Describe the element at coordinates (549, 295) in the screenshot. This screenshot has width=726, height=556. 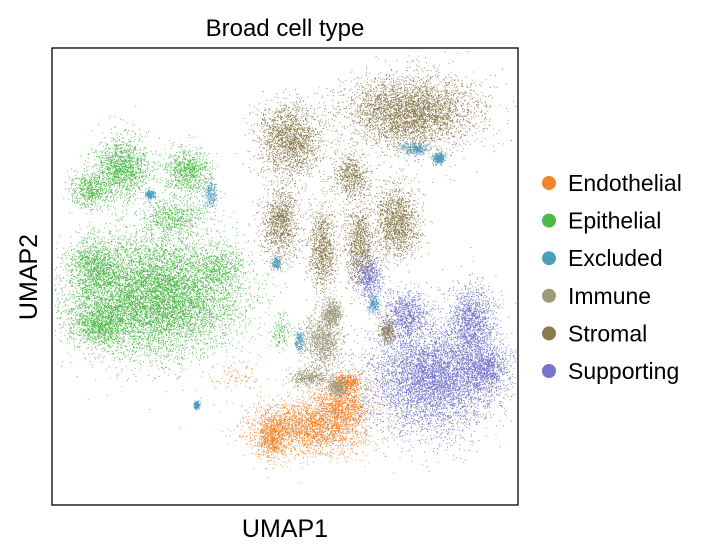
I see `legend-marker-immune` at that location.